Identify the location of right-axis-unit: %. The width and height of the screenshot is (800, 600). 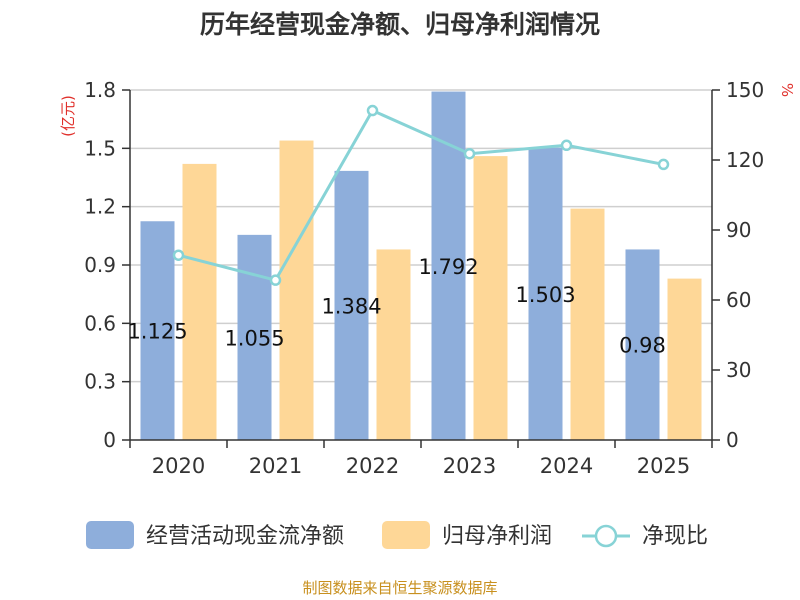
(787, 90).